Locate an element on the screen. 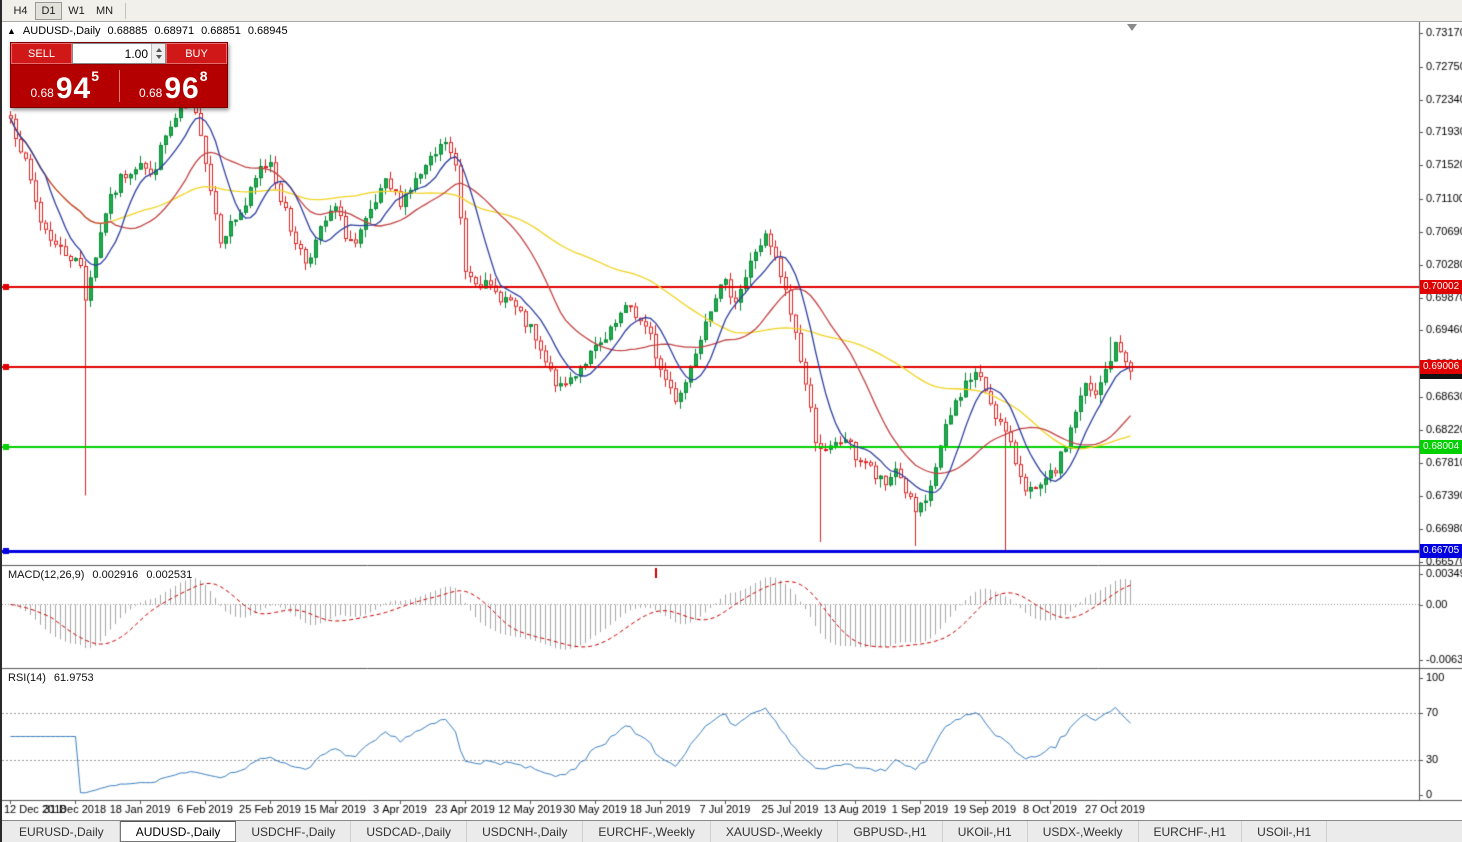 The width and height of the screenshot is (1462, 842). timeframe-button-mn: MN is located at coordinates (104, 10).